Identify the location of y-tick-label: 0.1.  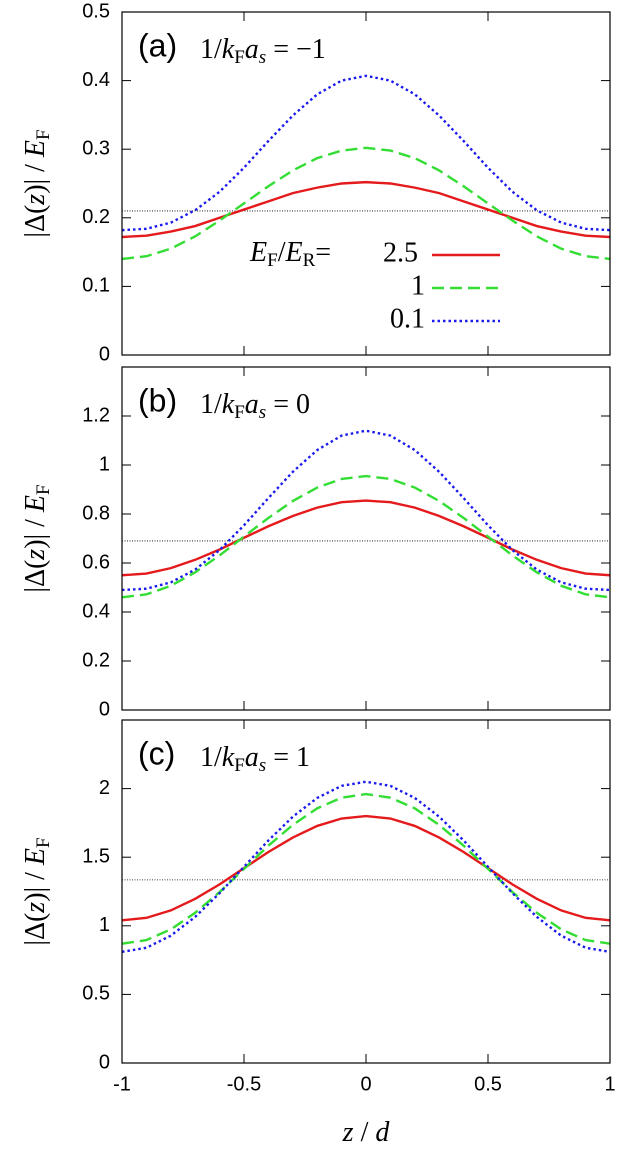
(96, 286).